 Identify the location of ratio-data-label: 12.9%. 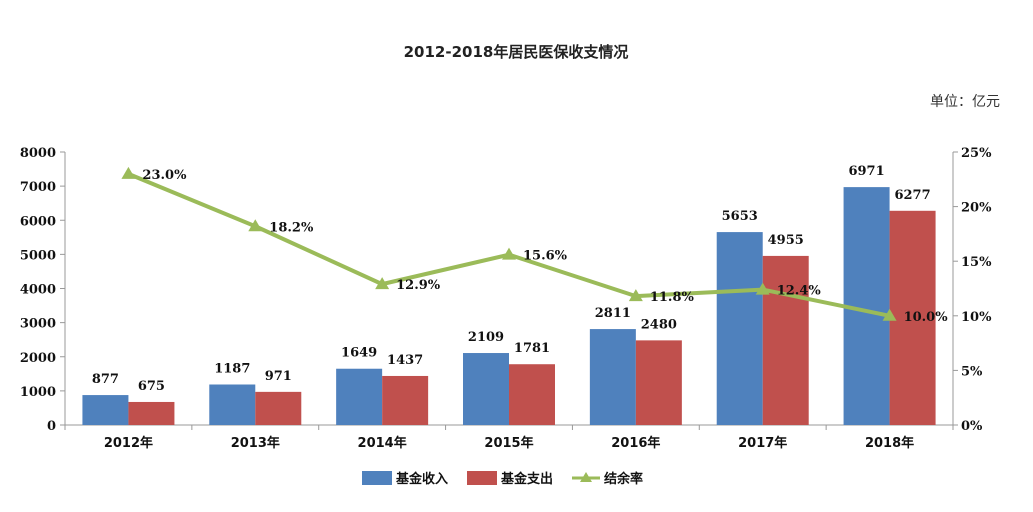
(418, 285).